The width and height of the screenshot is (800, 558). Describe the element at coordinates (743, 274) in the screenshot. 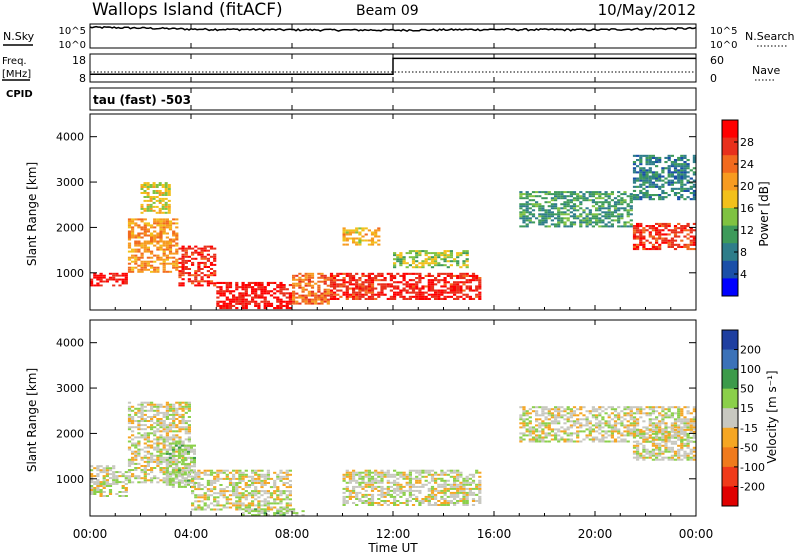

I see `colorbar-tick-label: 4` at that location.